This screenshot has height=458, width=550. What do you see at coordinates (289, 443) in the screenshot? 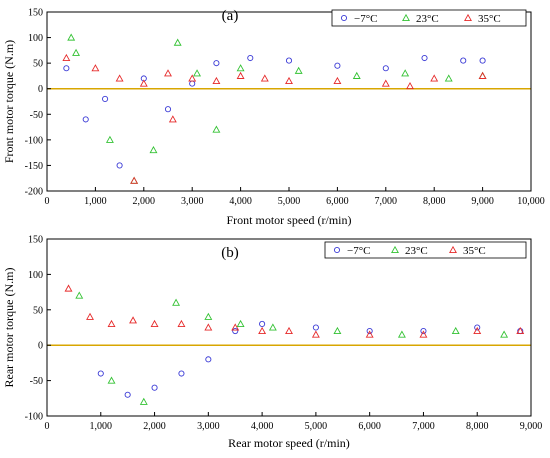
I see `x-axis-label: Rear motor speed (r/min)` at bounding box center [289, 443].